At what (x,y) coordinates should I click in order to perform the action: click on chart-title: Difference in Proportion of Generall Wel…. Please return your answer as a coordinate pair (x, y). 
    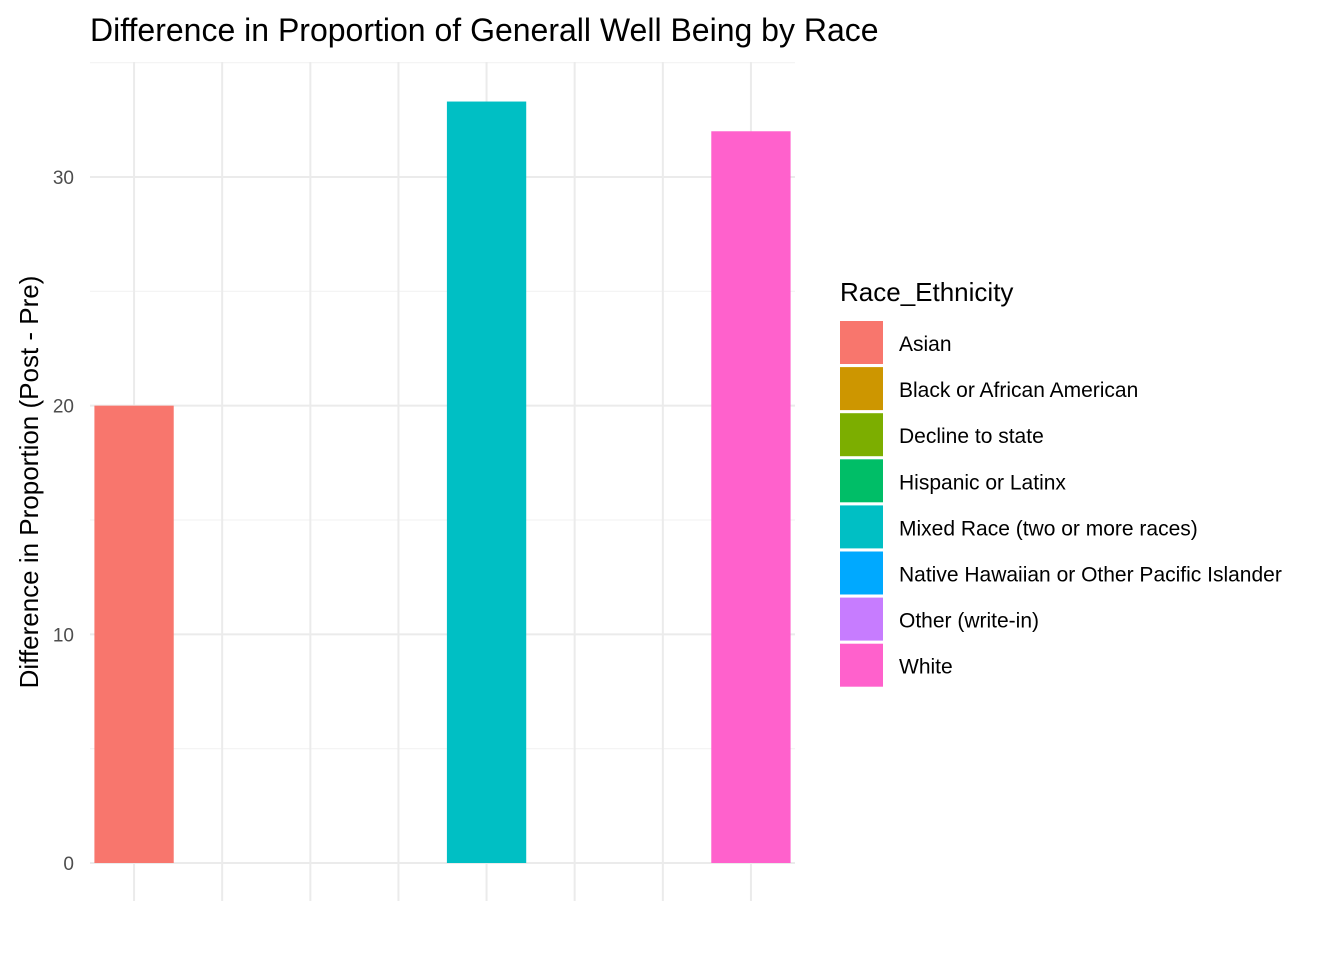
    Looking at the image, I should click on (484, 30).